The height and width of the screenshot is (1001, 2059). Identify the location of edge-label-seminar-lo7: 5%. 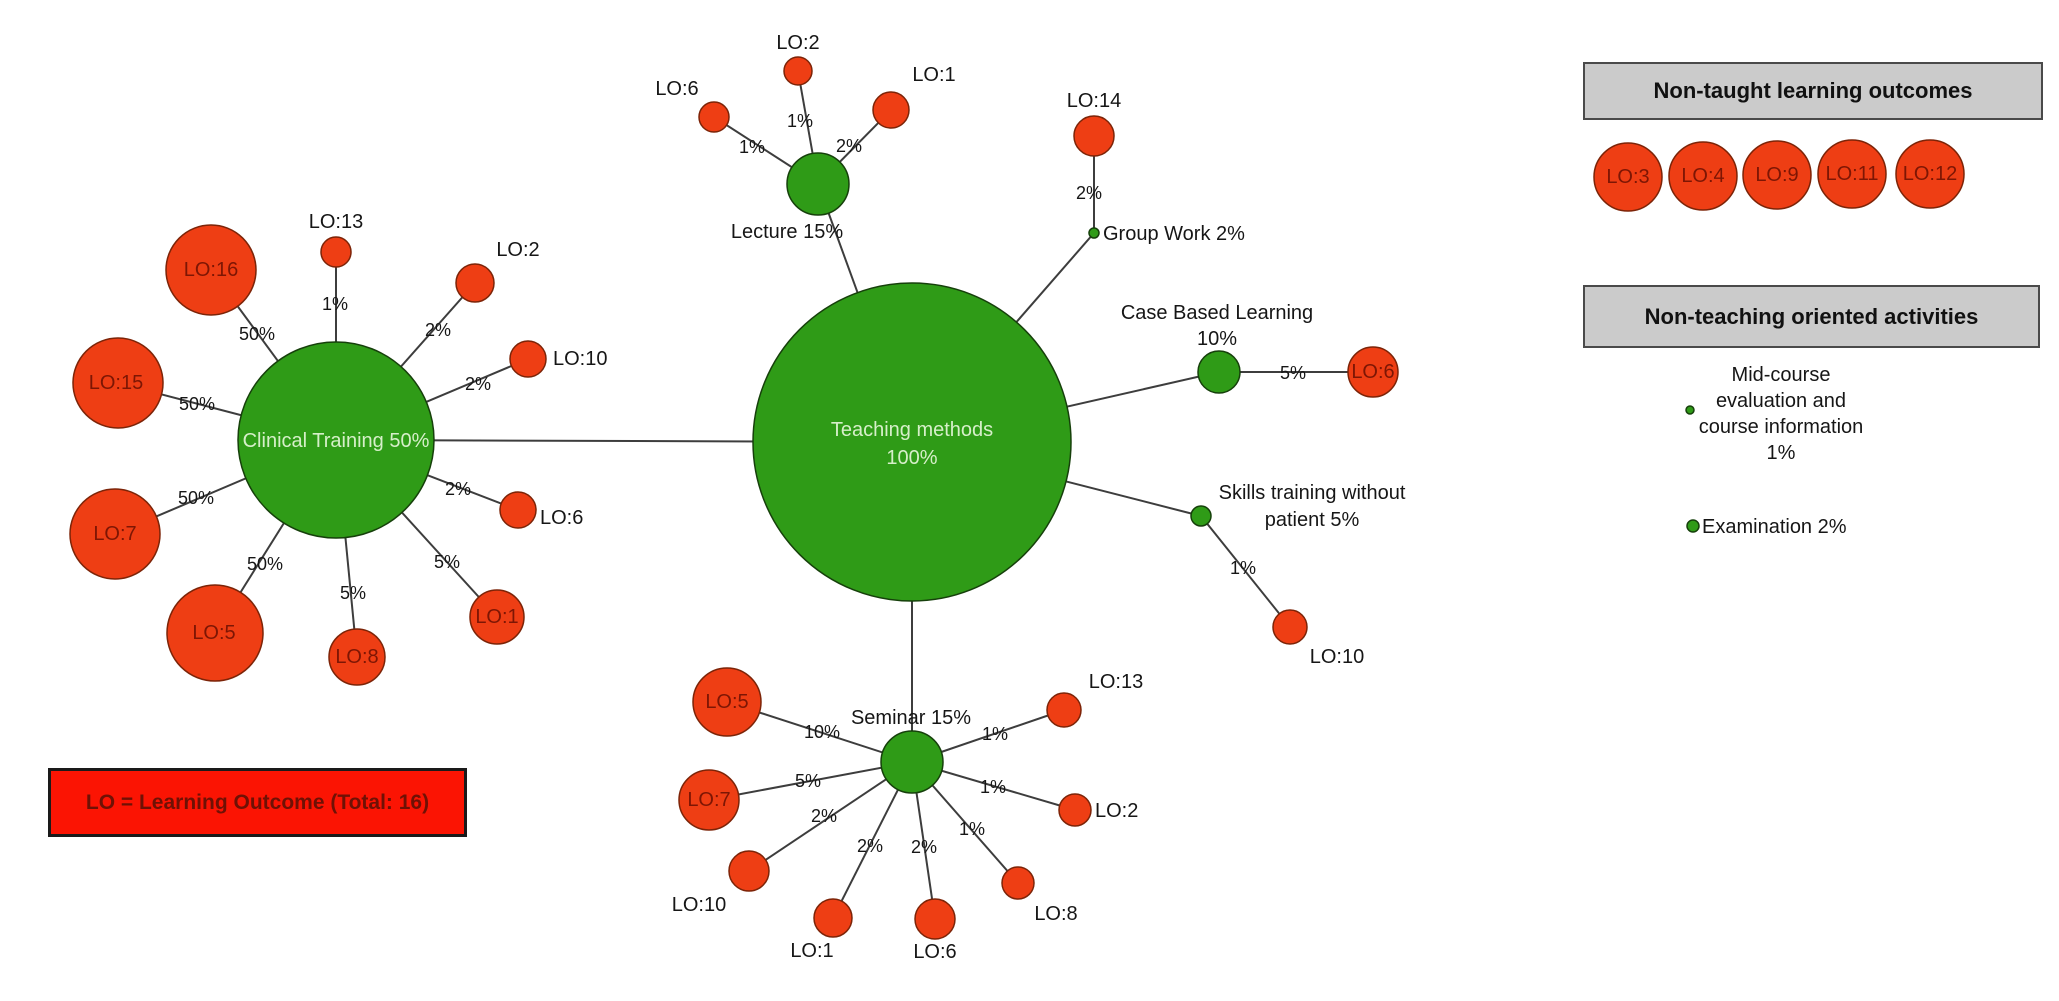
(808, 781).